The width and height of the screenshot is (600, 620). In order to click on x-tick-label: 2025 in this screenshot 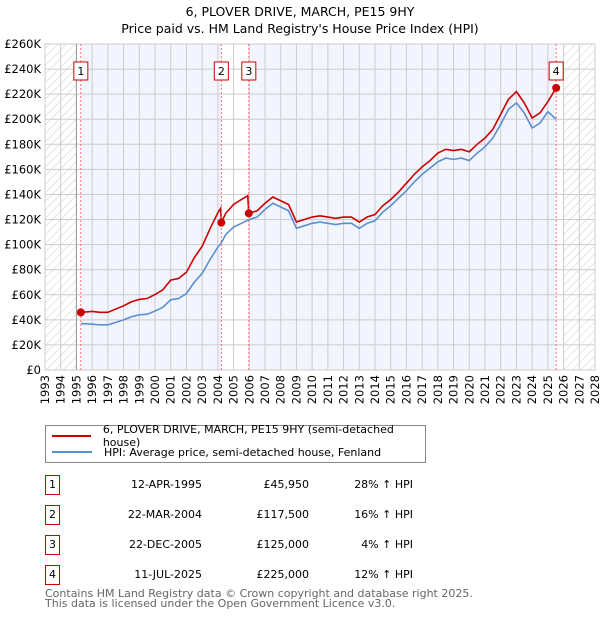, I will do `click(548, 389)`.